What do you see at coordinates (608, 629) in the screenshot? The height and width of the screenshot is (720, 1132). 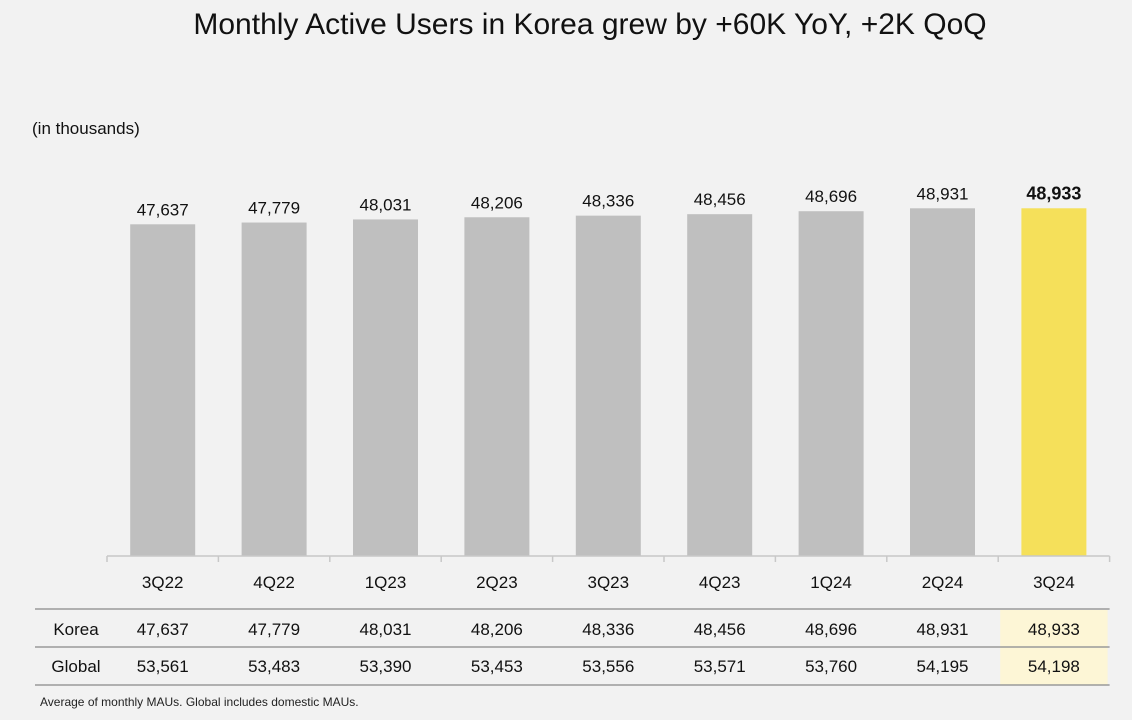 I see `table-cell-korea-3Q23: 48,336` at bounding box center [608, 629].